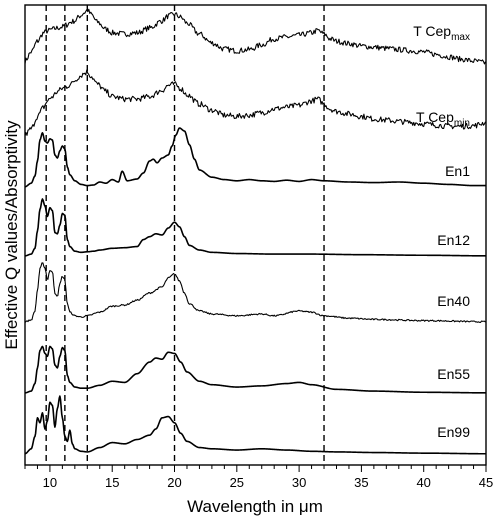 This screenshot has height=525, width=498. Describe the element at coordinates (255, 506) in the screenshot. I see `x-axis-title: Wavelength in μm` at that location.